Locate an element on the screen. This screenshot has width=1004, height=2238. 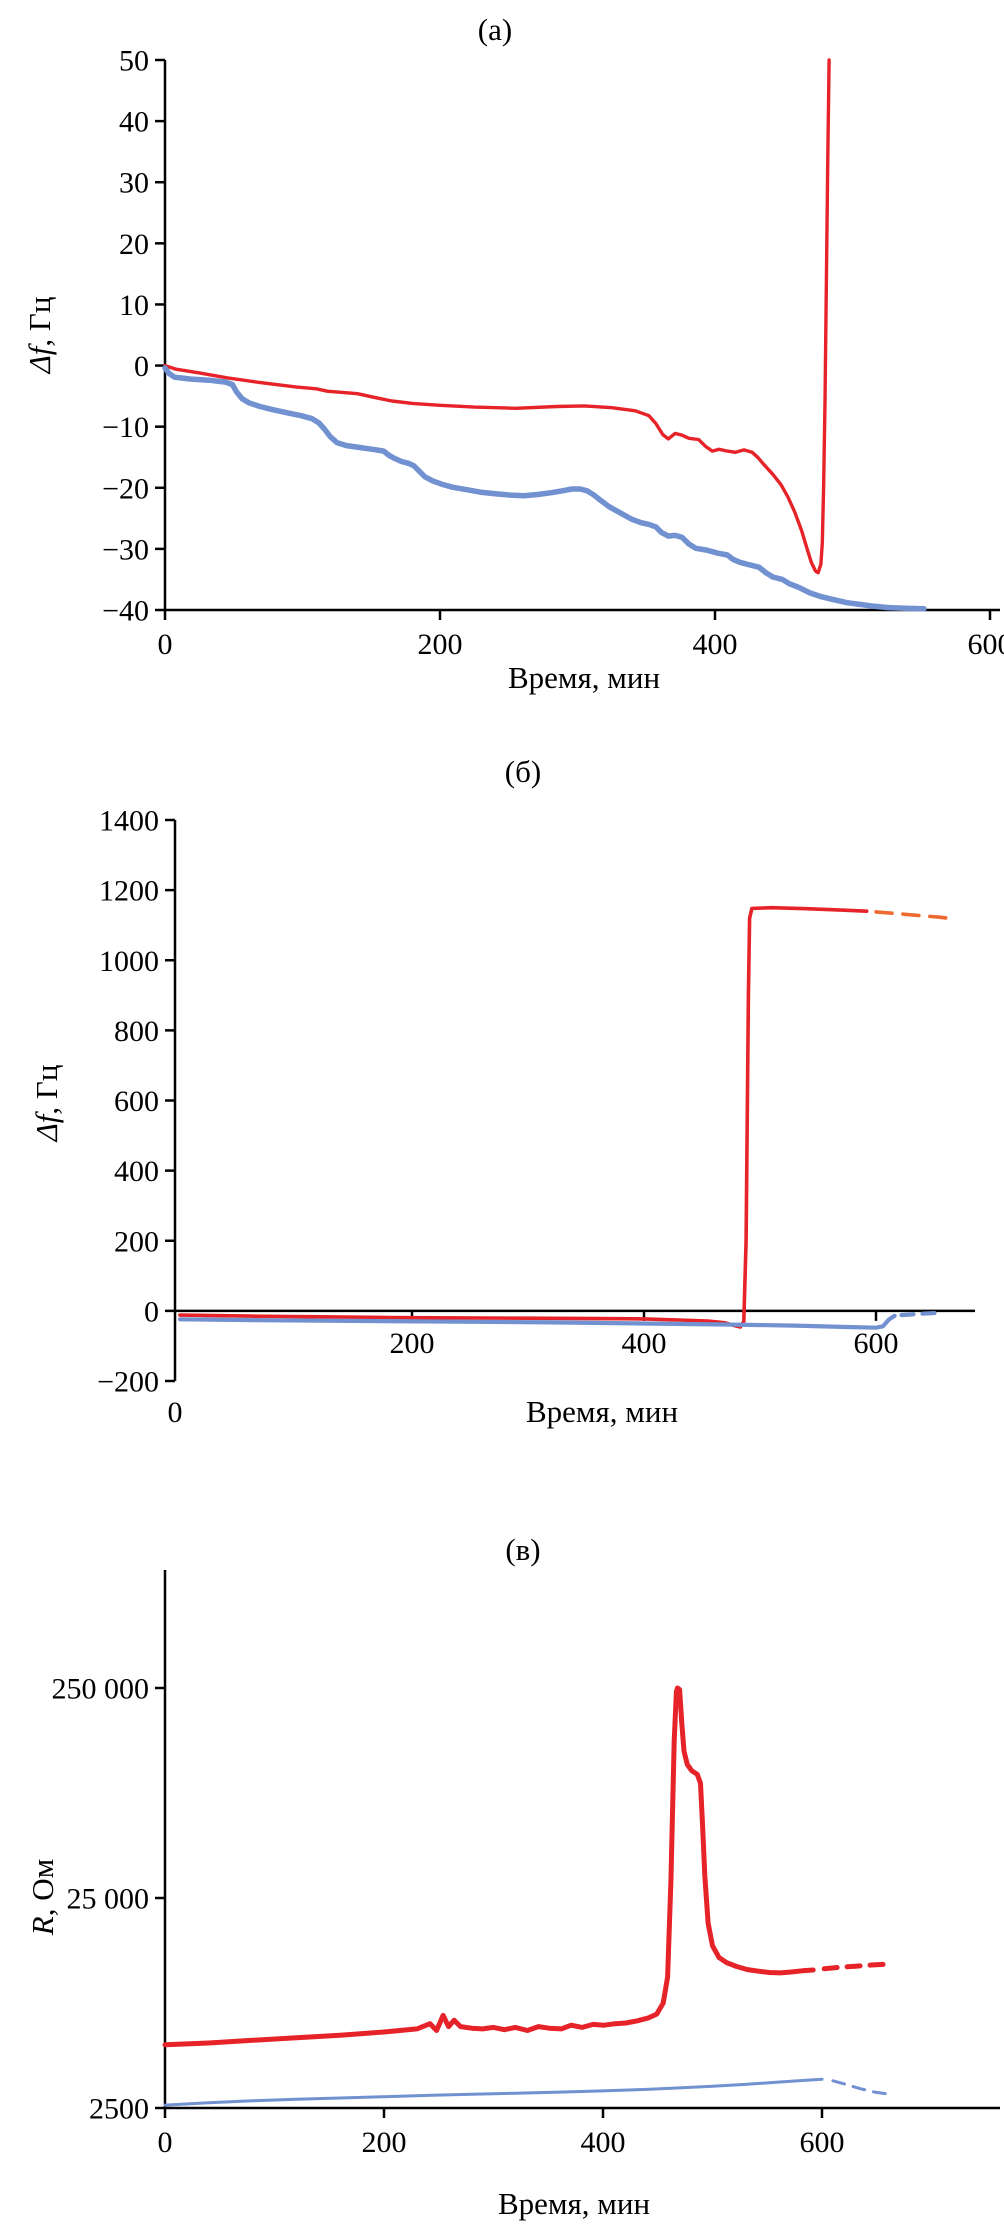
y-tick-label: −20 is located at coordinates (125, 488).